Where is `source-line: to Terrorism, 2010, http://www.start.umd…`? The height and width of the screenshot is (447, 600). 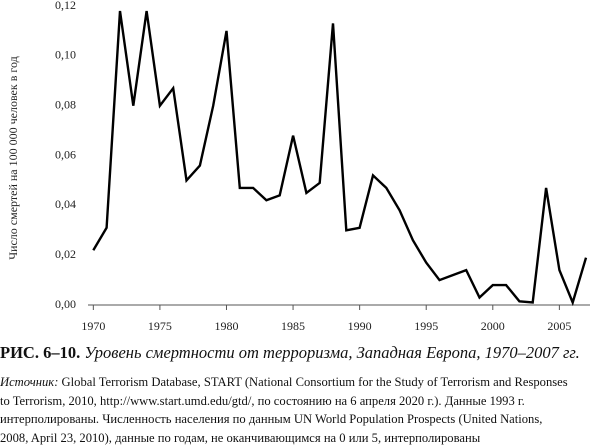 source-line: to Terrorism, 2010, http://www.start.umd… is located at coordinates (262, 400).